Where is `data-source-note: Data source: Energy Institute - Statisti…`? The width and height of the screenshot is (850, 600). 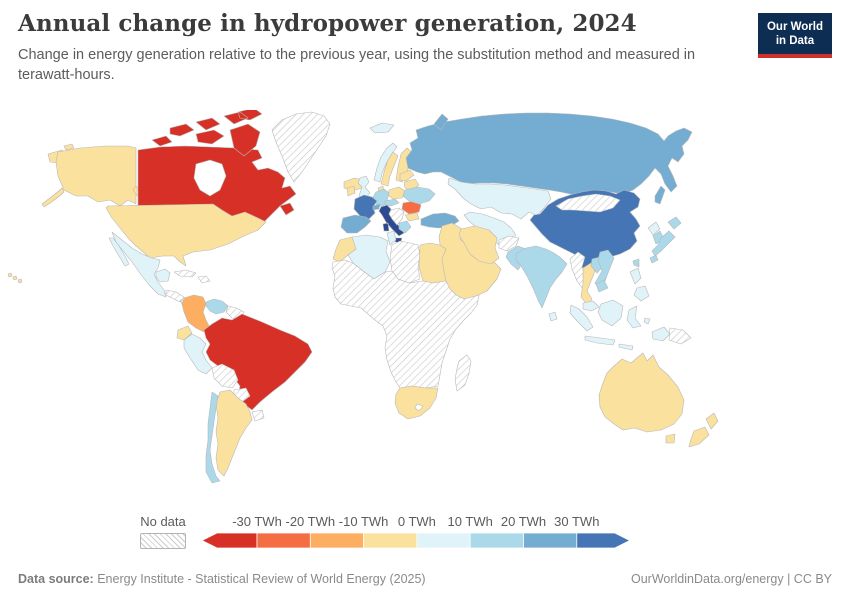
data-source-note: Data source: Energy Institute - Statisti… is located at coordinates (222, 586).